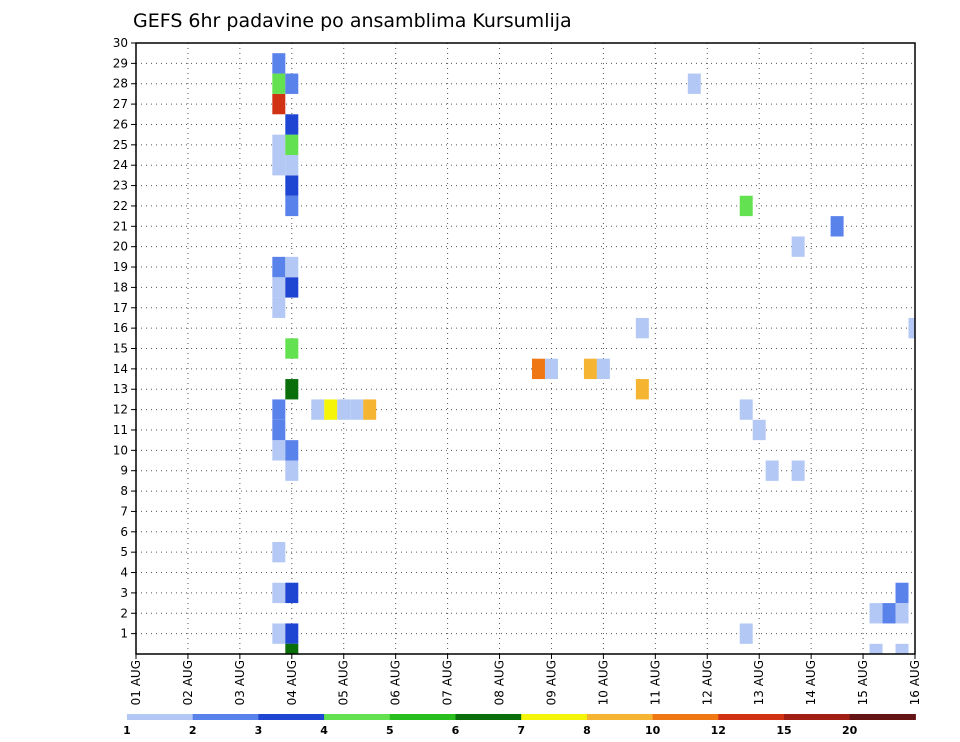  I want to click on colorbar-tick-label: 6, so click(456, 730).